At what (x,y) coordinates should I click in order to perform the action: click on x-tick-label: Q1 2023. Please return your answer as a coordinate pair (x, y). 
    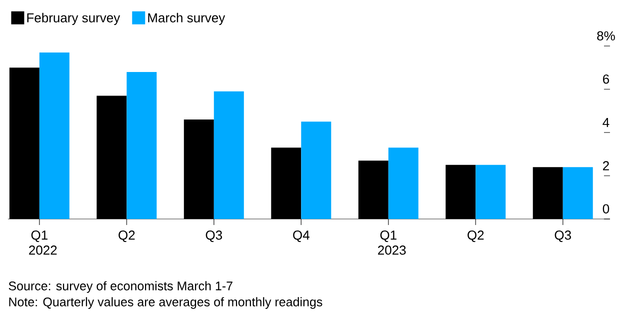
    Looking at the image, I should click on (392, 242).